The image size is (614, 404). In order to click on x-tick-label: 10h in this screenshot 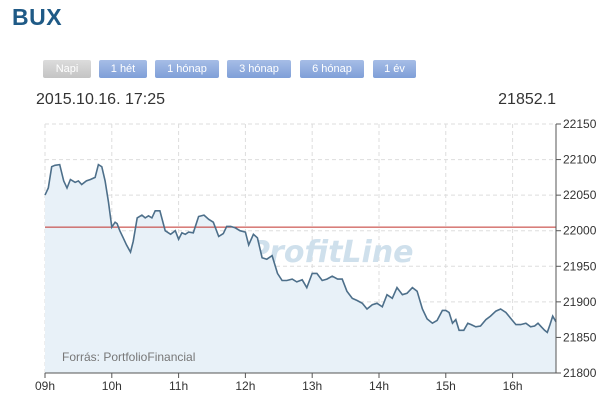, I will do `click(112, 386)`.